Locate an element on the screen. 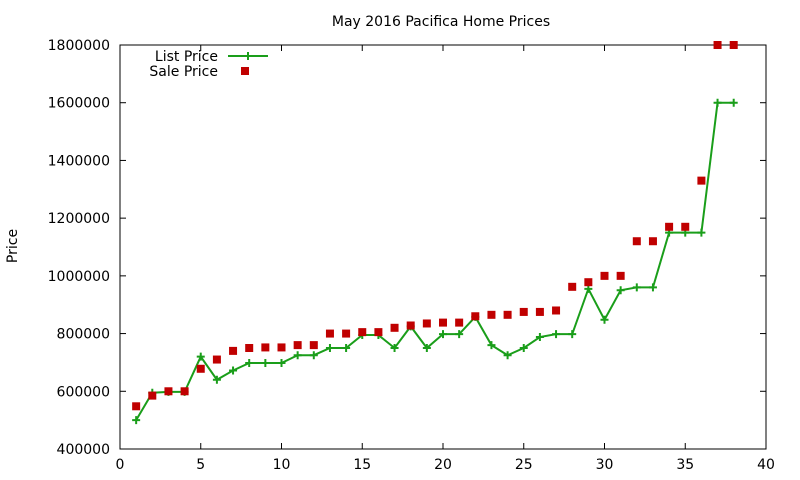 This screenshot has width=800, height=480. legend-marker-sale-price is located at coordinates (245, 71).